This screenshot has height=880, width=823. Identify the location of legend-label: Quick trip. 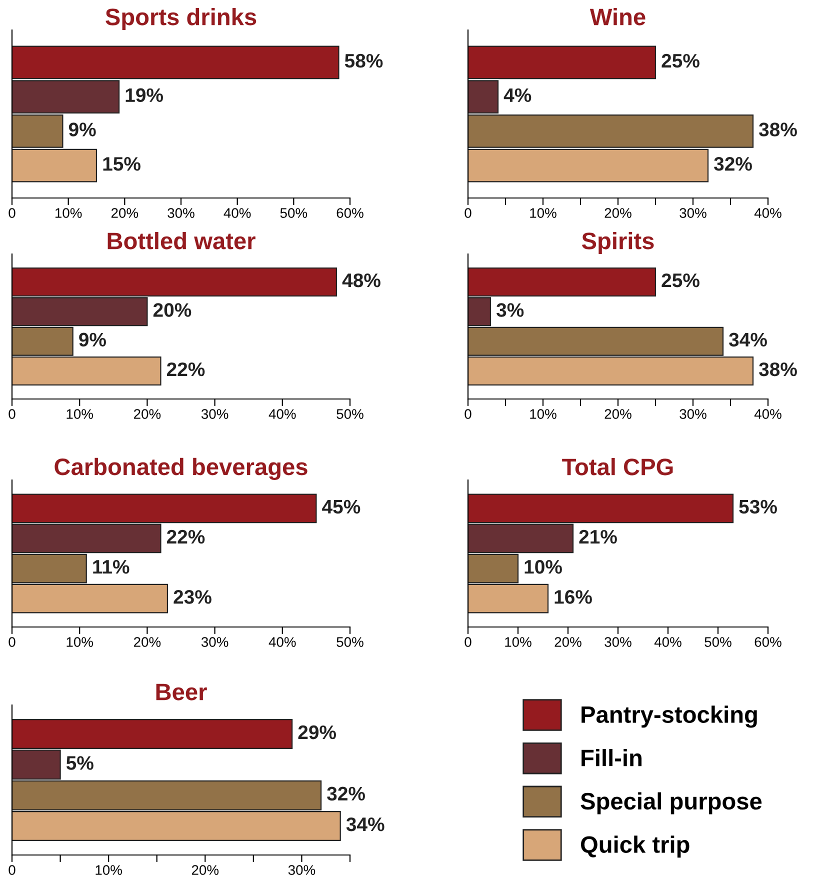
(635, 847).